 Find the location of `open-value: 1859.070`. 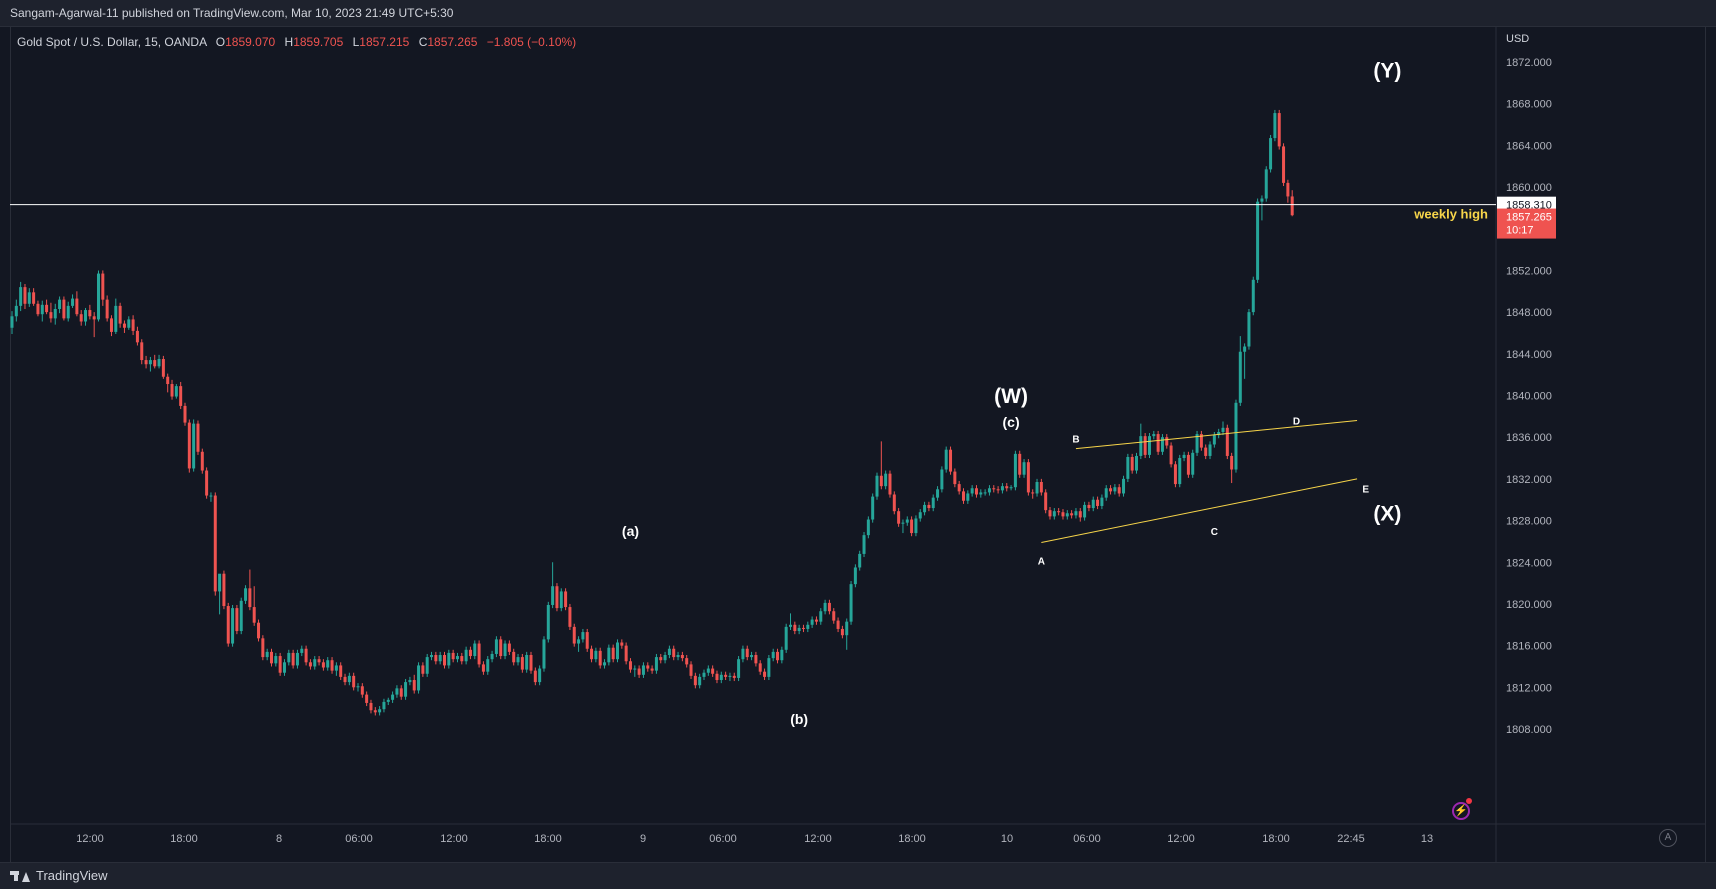

open-value: 1859.070 is located at coordinates (250, 42).